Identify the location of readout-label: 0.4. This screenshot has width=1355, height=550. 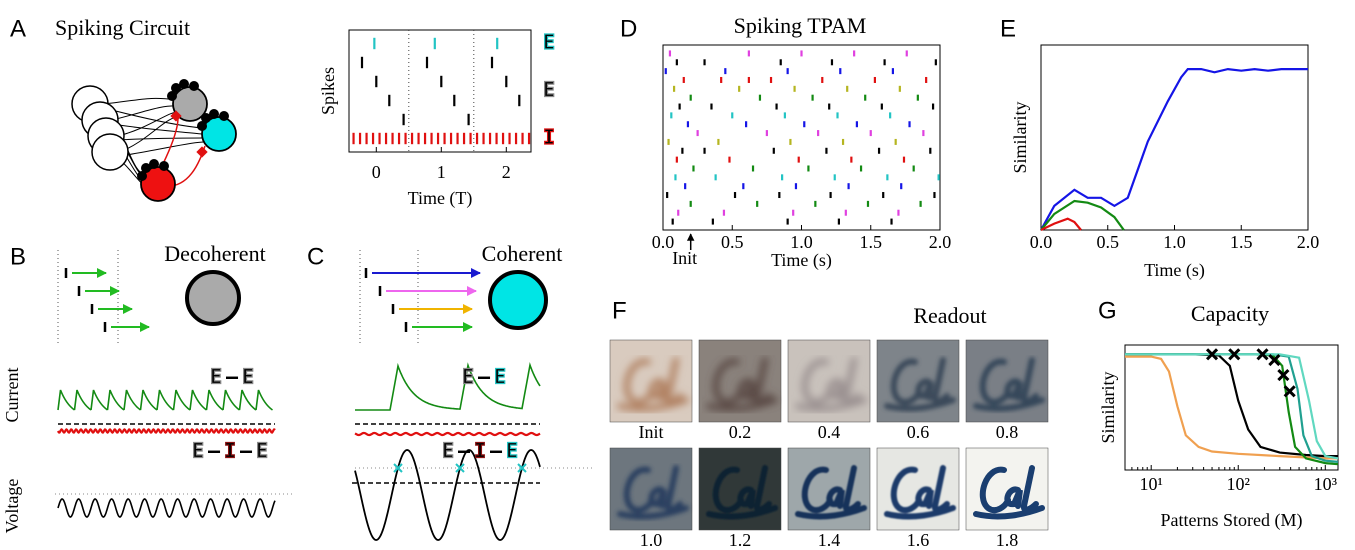
(829, 432).